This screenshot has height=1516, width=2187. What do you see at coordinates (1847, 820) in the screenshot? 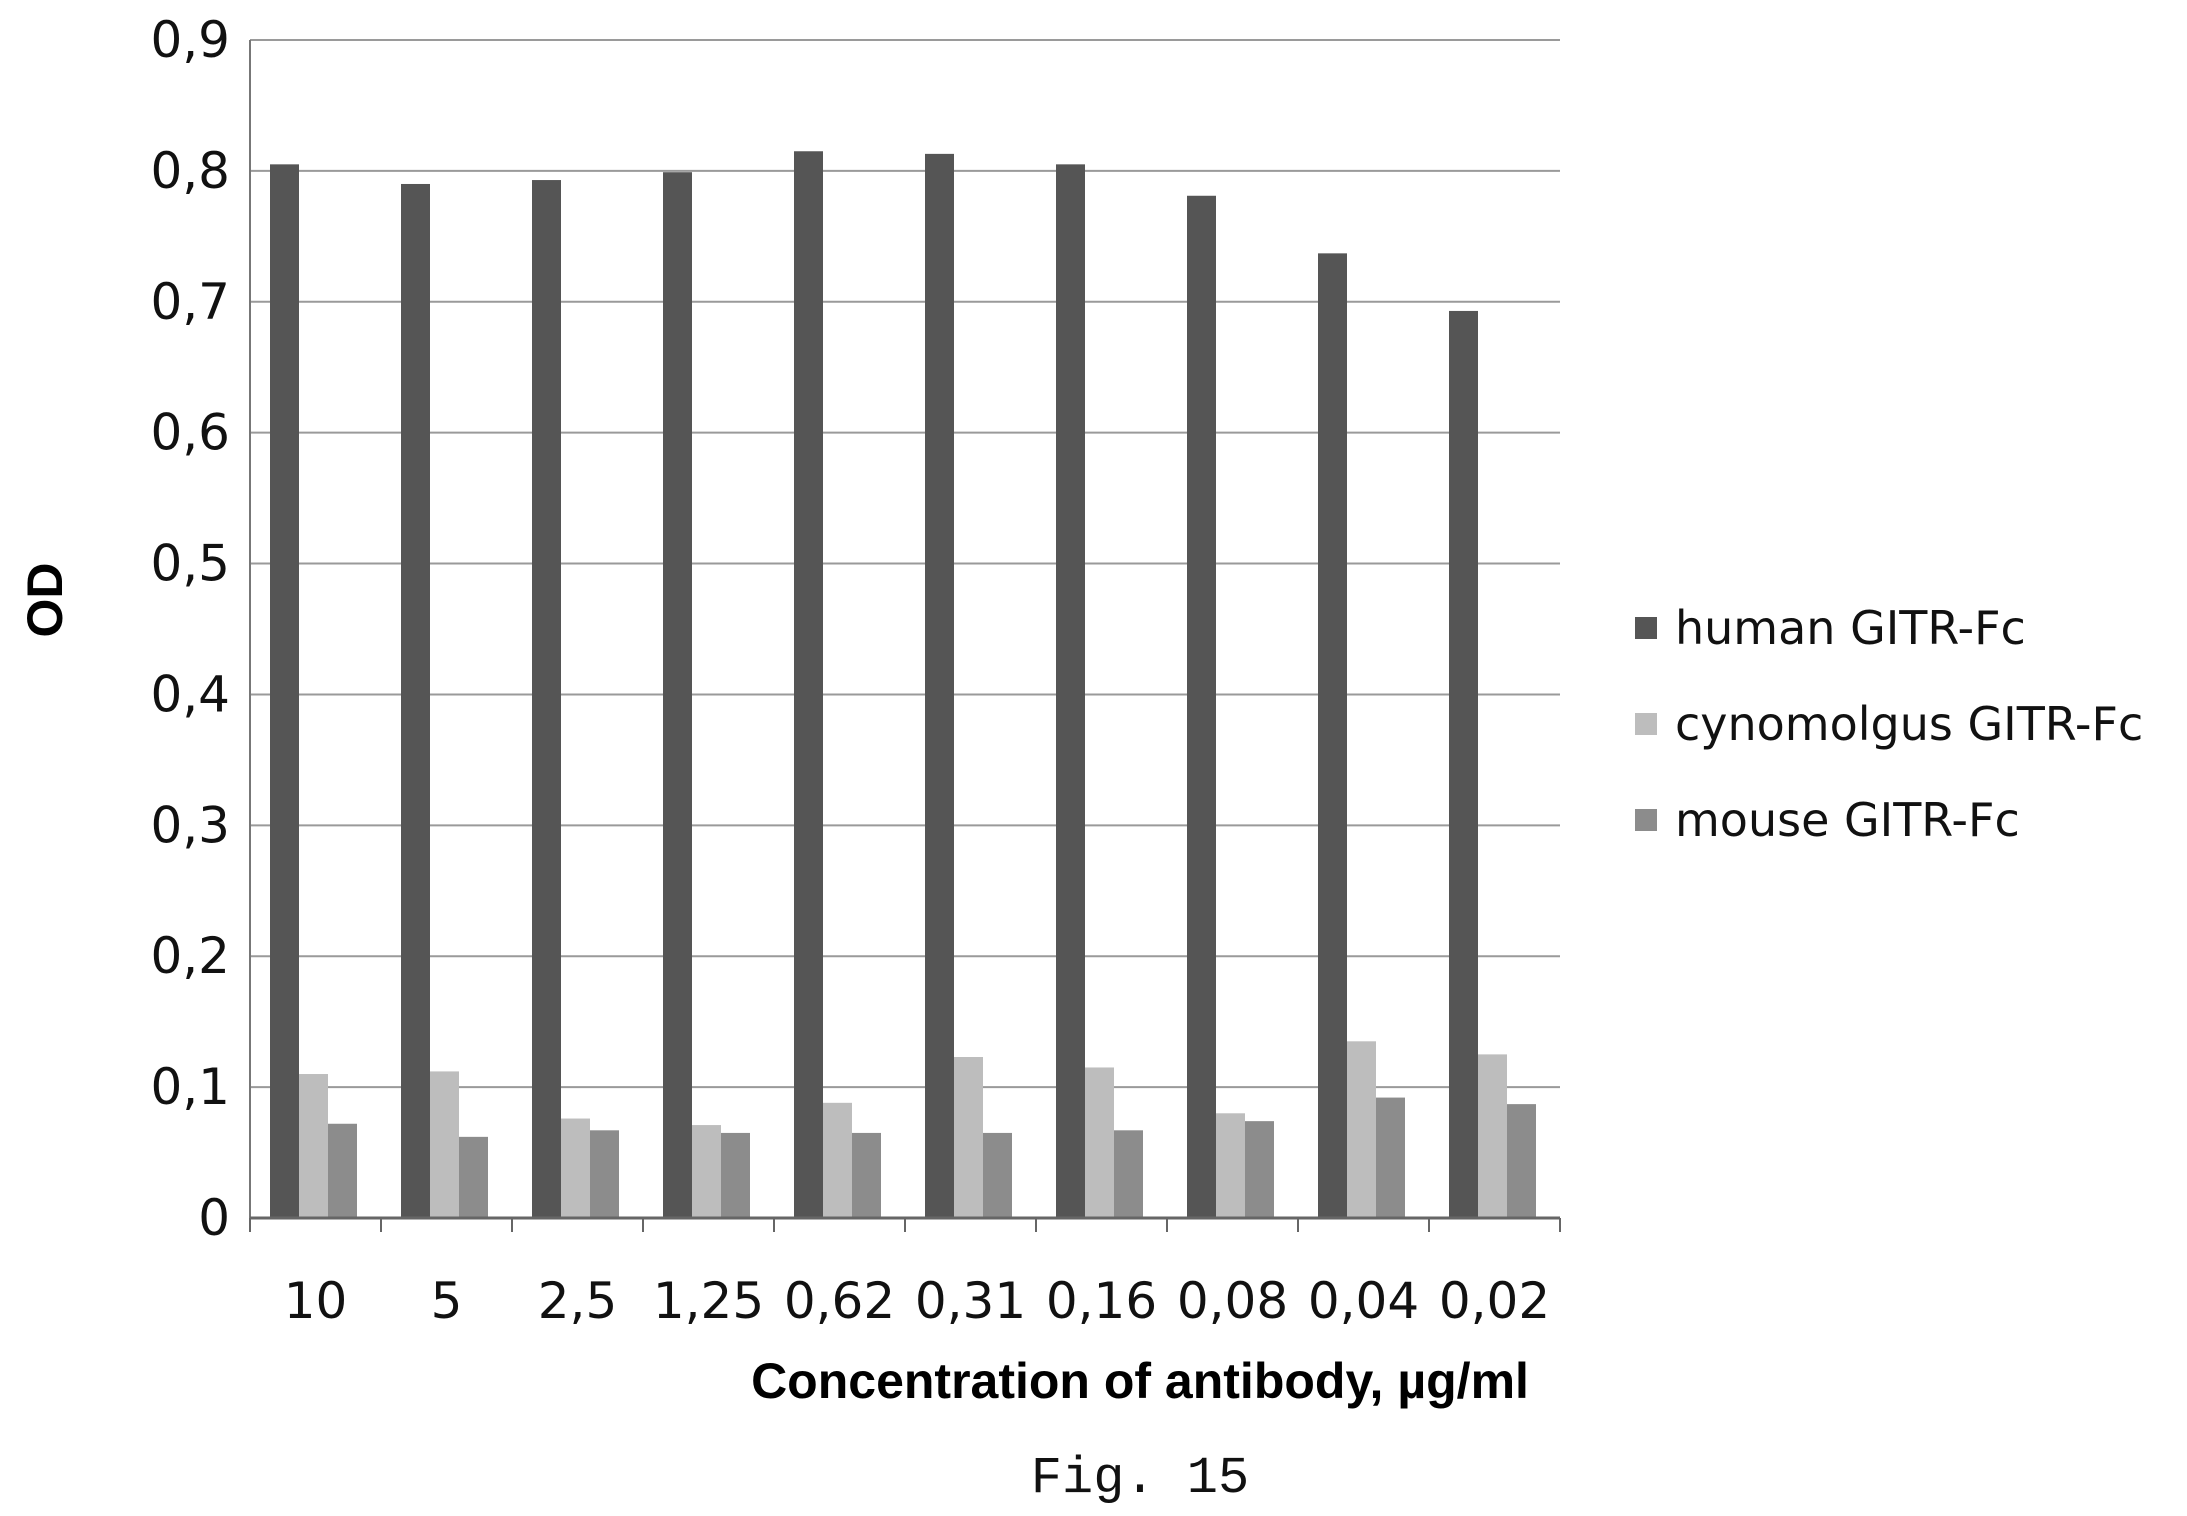
I see `legend-label: mouse GITR-Fc` at bounding box center [1847, 820].